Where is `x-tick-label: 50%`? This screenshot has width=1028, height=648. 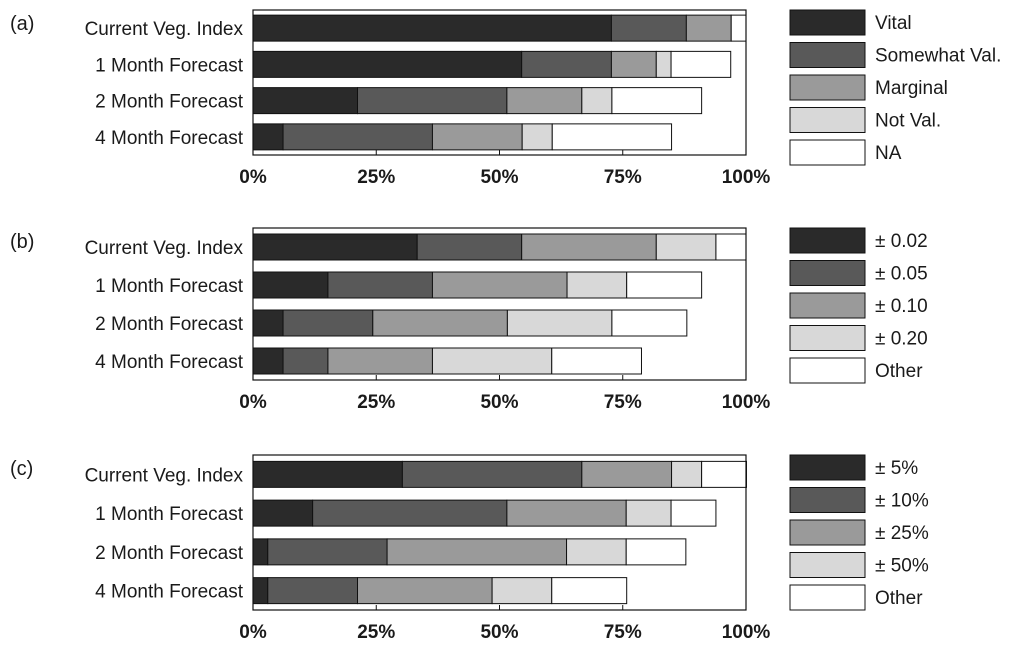
x-tick-label: 50% is located at coordinates (499, 402).